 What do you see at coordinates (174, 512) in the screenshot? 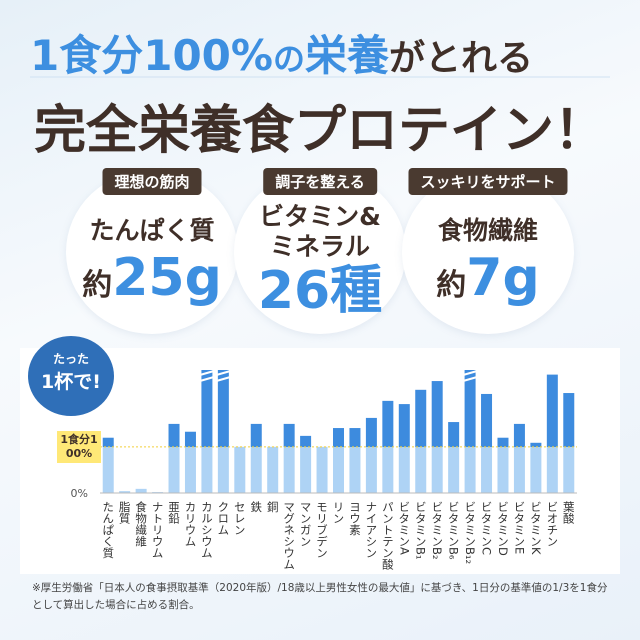
I see `x-tick-label: 亜鉛` at bounding box center [174, 512].